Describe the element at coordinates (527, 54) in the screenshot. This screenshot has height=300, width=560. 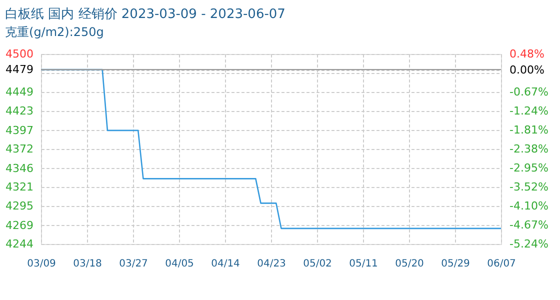
I see `y2-tick-label: 0.48%` at that location.